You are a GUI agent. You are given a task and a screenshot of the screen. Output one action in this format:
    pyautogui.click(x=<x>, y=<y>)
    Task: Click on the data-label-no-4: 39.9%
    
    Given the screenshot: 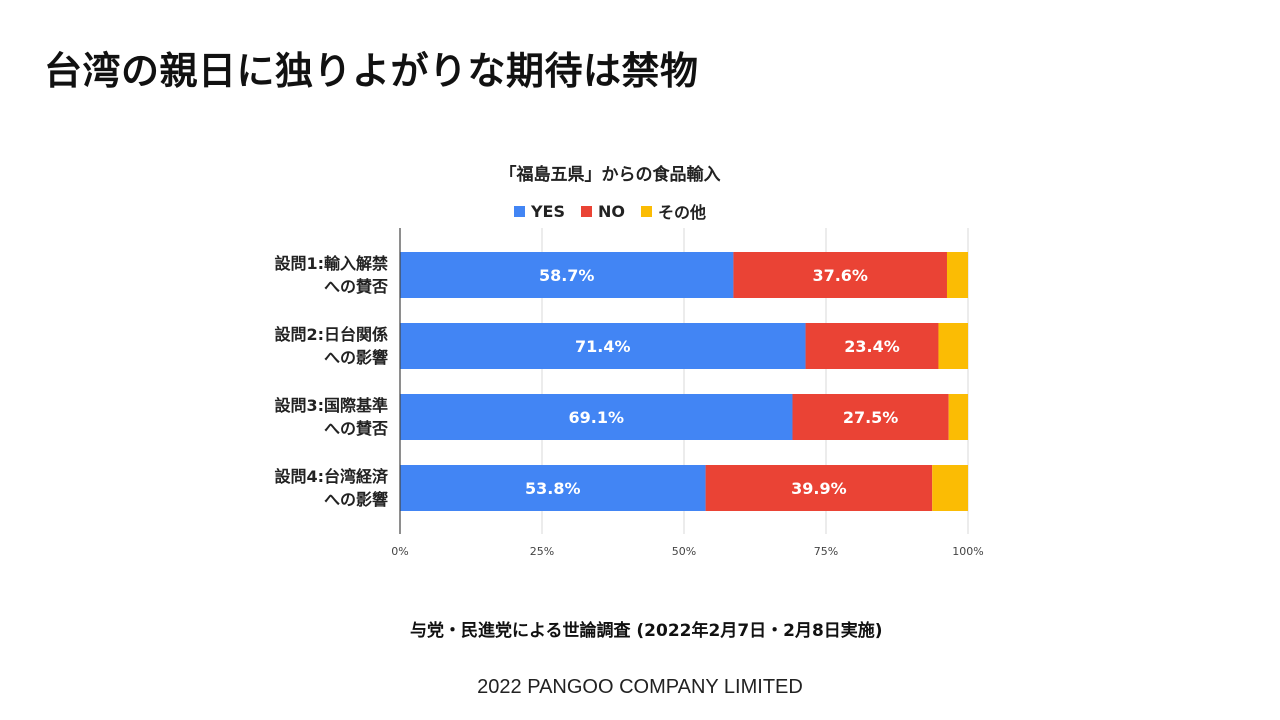 What is the action you would take?
    pyautogui.click(x=819, y=488)
    